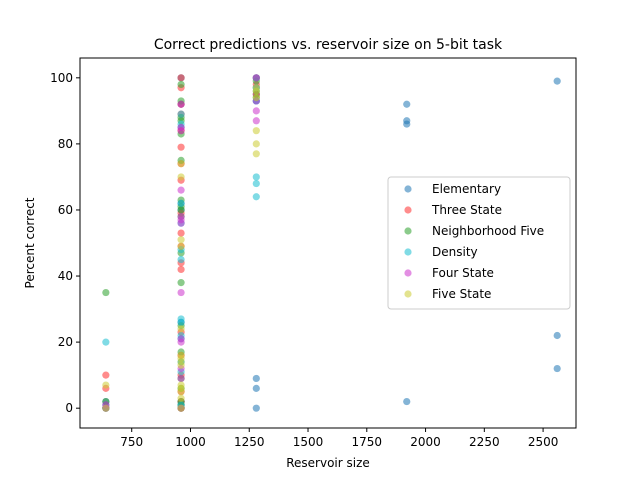 The image size is (640, 480). What do you see at coordinates (65, 243) in the screenshot?
I see `y-axis-ticks: 0 20 40 60 80 100` at bounding box center [65, 243].